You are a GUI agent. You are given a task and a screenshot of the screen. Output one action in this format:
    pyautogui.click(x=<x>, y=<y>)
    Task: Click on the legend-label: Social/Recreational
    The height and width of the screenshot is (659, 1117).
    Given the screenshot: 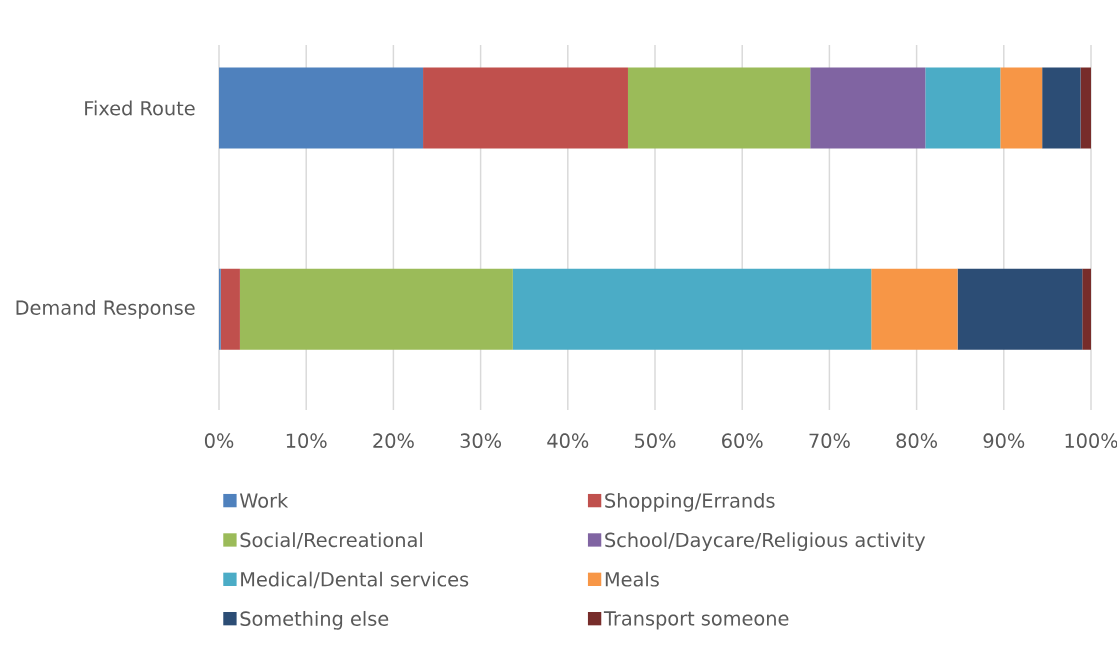 What is the action you would take?
    pyautogui.click(x=331, y=540)
    